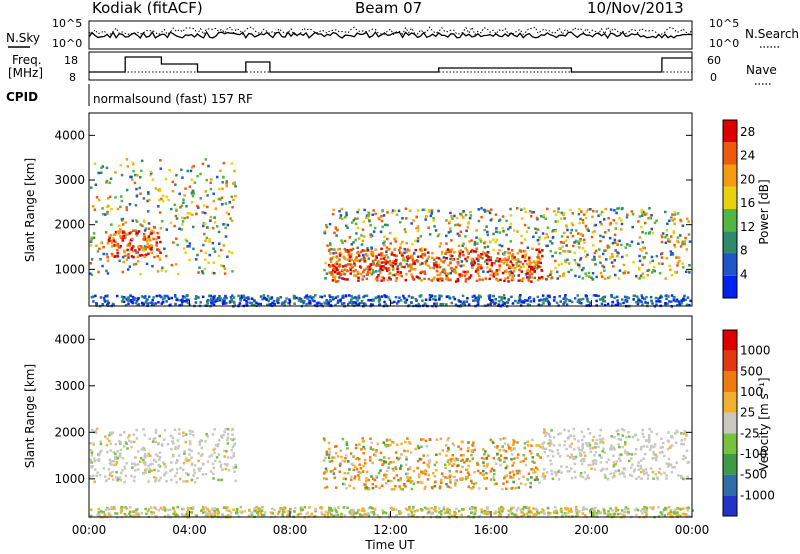 The width and height of the screenshot is (800, 554). What do you see at coordinates (390, 31) in the screenshot?
I see `nsearch-trace` at bounding box center [390, 31].